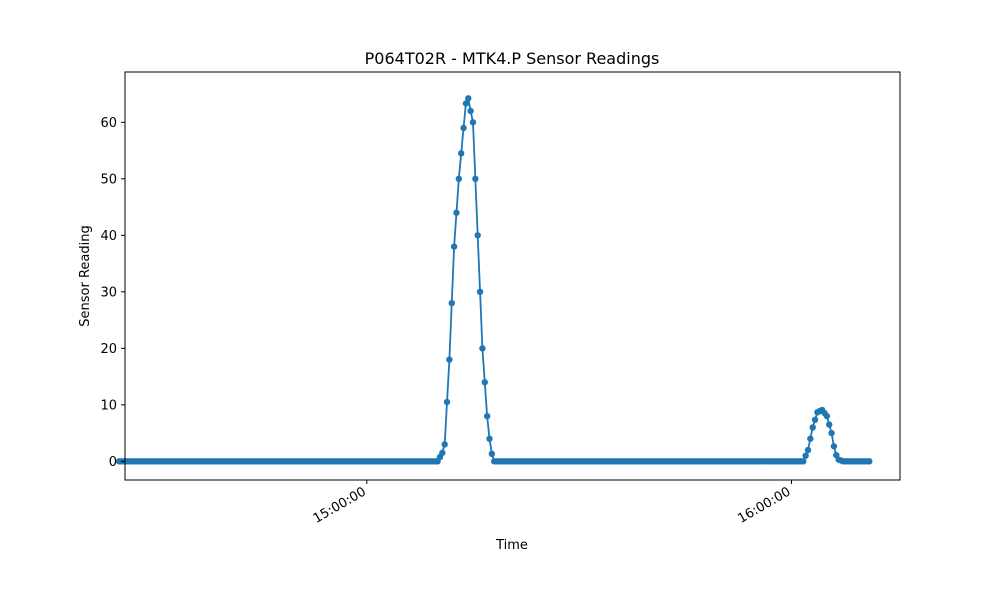 This screenshot has height=600, width=1000. What do you see at coordinates (108, 292) in the screenshot?
I see `y-tick-label: 30` at bounding box center [108, 292].